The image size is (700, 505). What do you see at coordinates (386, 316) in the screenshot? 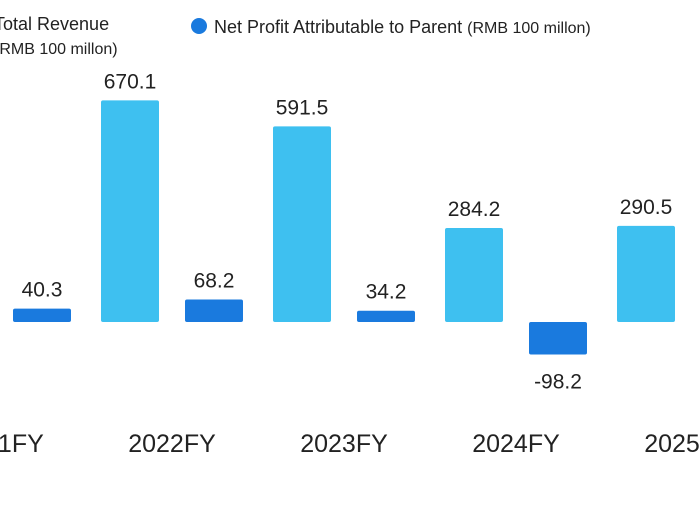
I see `profit-bar-2023FY` at bounding box center [386, 316].